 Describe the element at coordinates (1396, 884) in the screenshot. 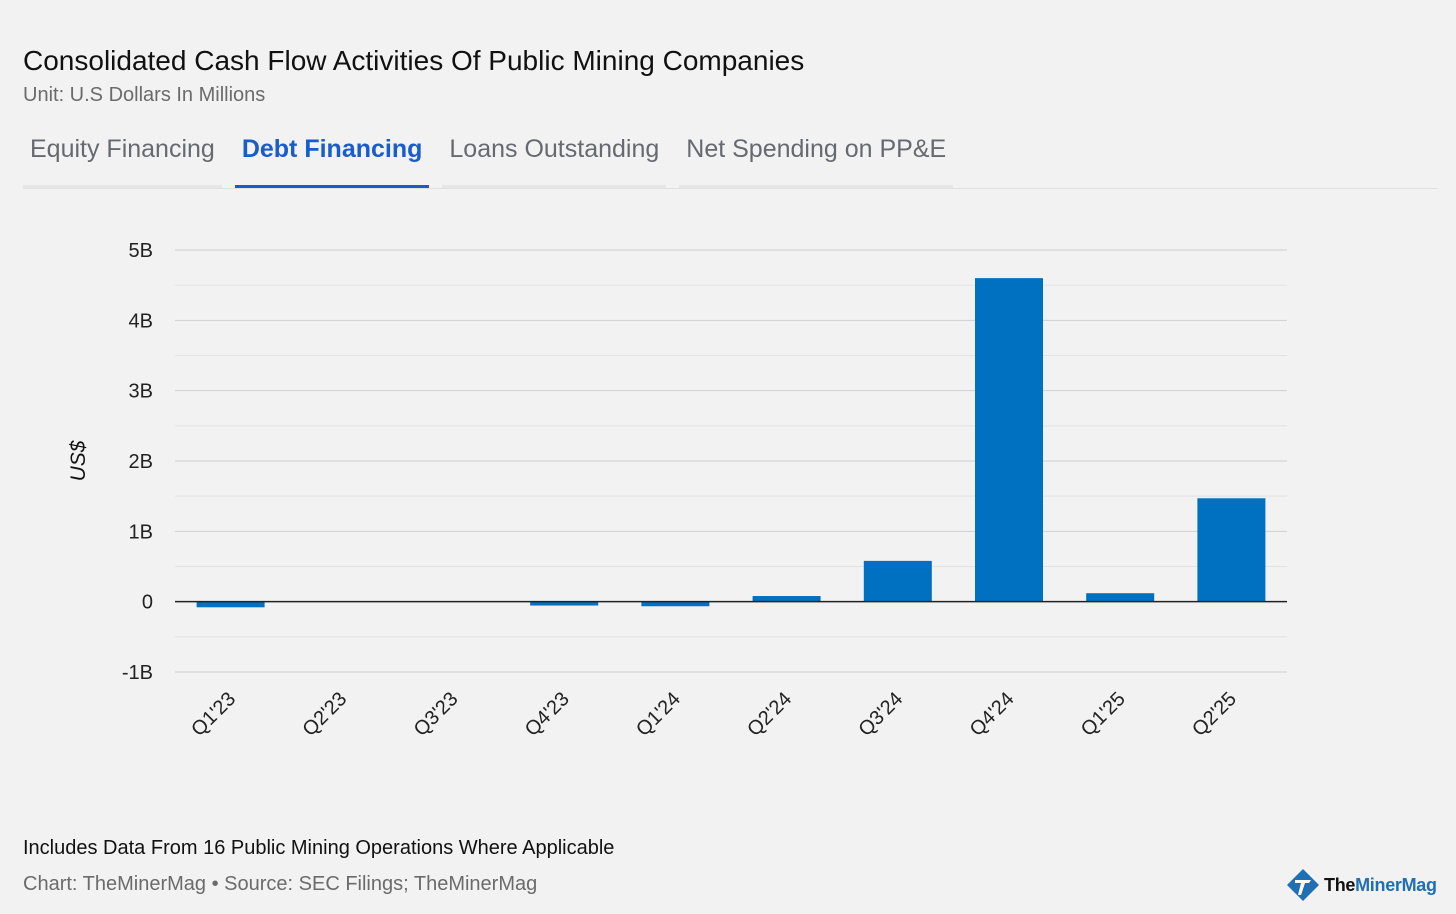

I see `logo-text-minermag: MinerMag` at that location.